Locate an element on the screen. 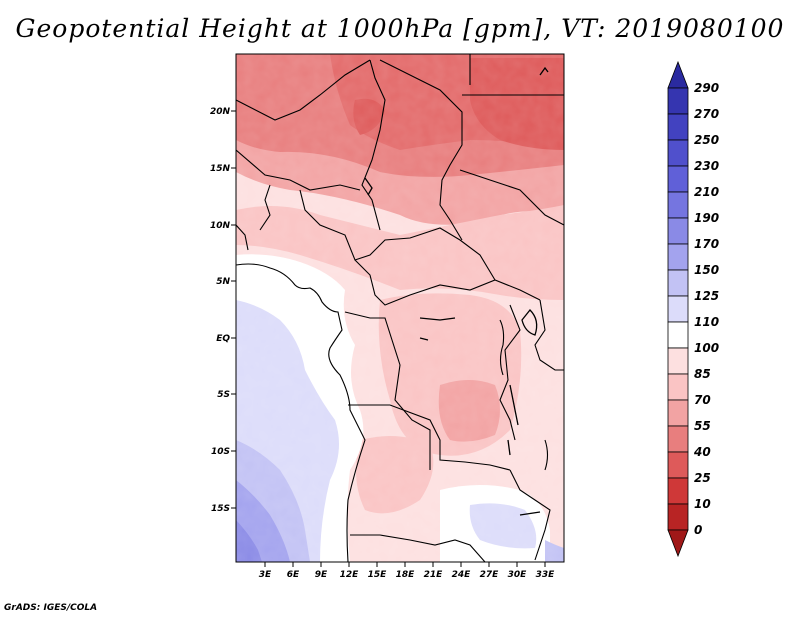  legend-label: 85 is located at coordinates (702, 374).